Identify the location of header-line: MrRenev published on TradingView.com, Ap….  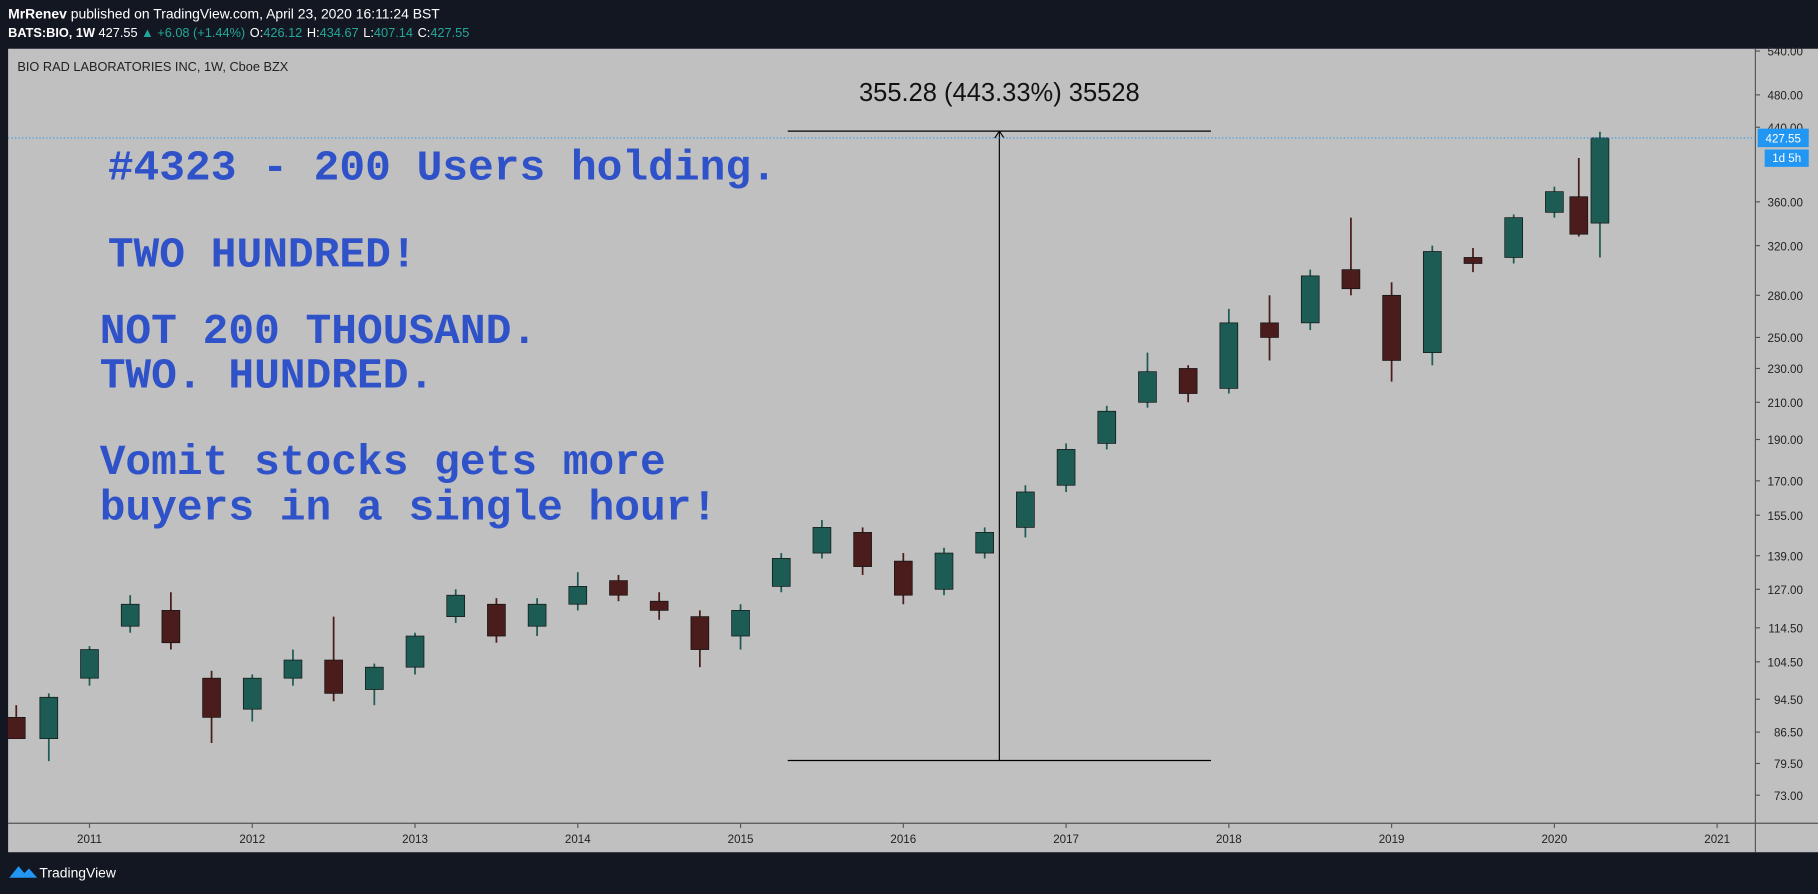
(224, 14).